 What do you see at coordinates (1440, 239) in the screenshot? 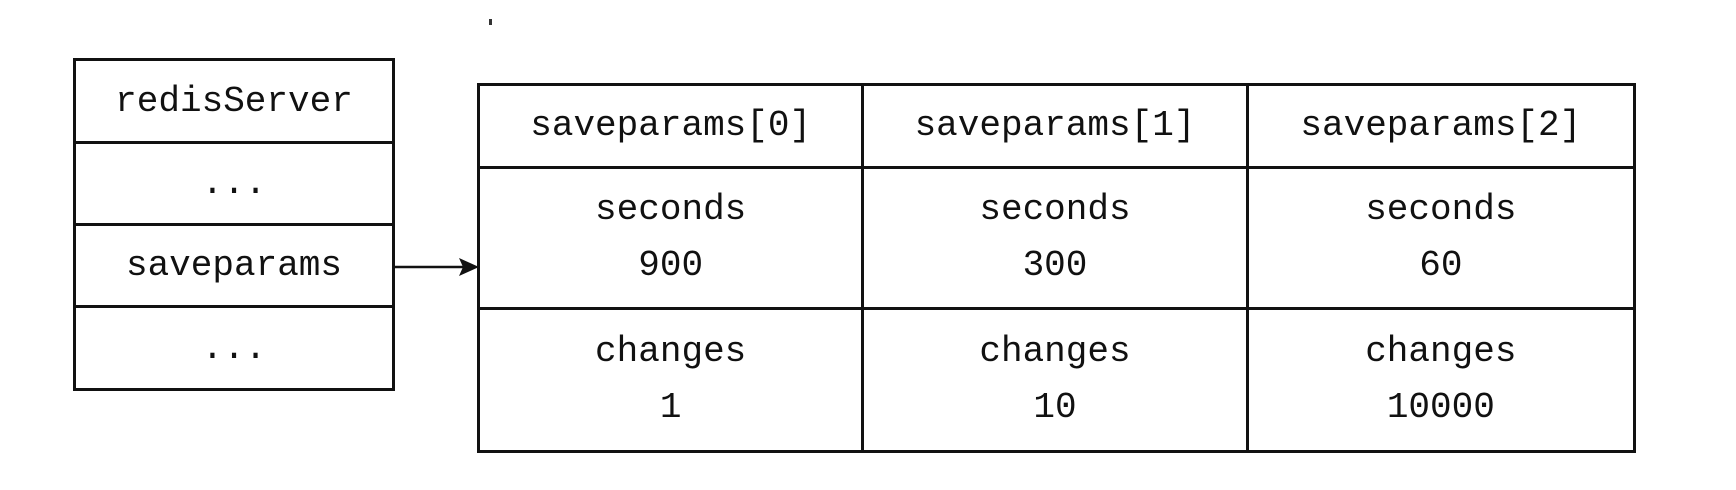
I see `seconds-cell-2: seconds 60` at bounding box center [1440, 239].